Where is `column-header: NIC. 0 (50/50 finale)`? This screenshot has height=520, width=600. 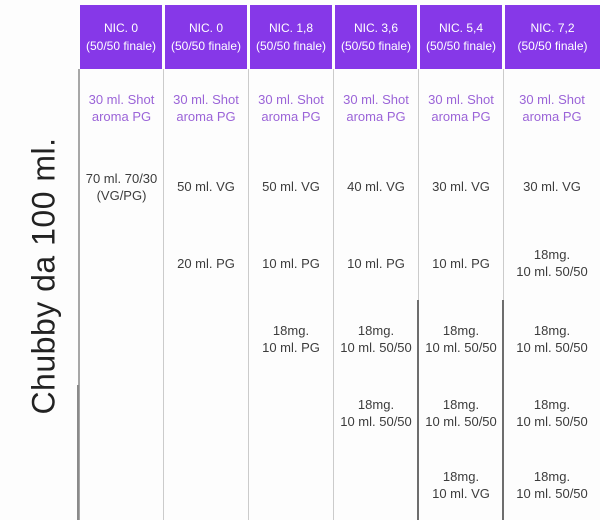 column-header: NIC. 0 (50/50 finale) is located at coordinates (121, 37).